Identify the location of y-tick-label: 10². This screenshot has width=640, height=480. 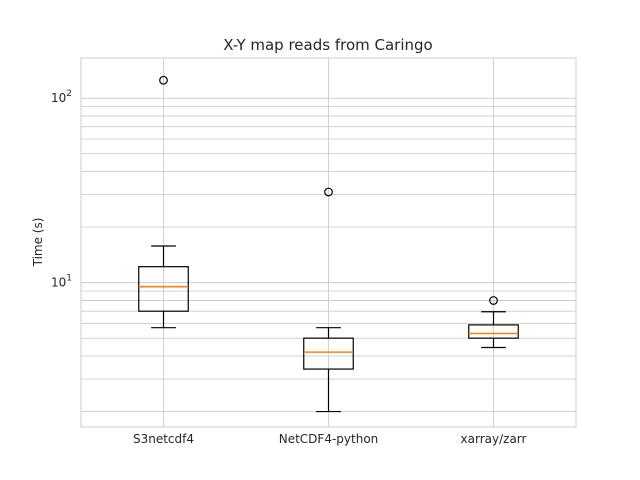
(61, 97).